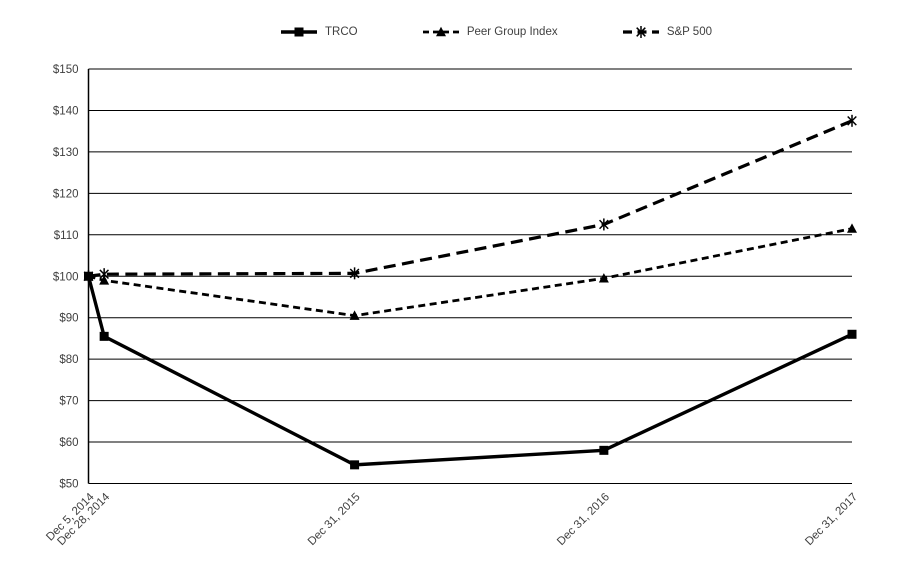 Image resolution: width=903 pixels, height=572 pixels. I want to click on series-line, so click(470, 272).